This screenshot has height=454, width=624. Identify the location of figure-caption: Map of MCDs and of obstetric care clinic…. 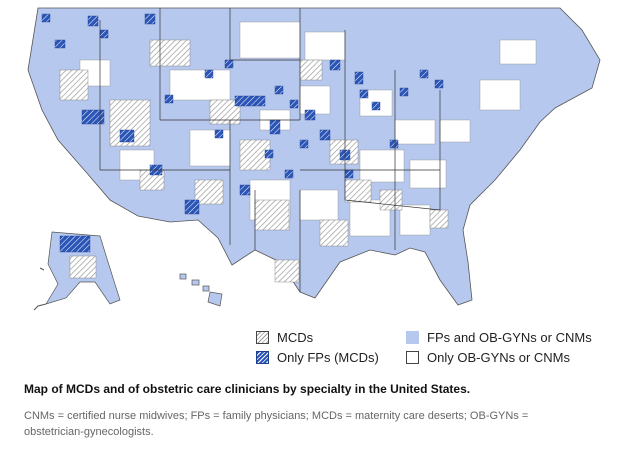
(247, 389).